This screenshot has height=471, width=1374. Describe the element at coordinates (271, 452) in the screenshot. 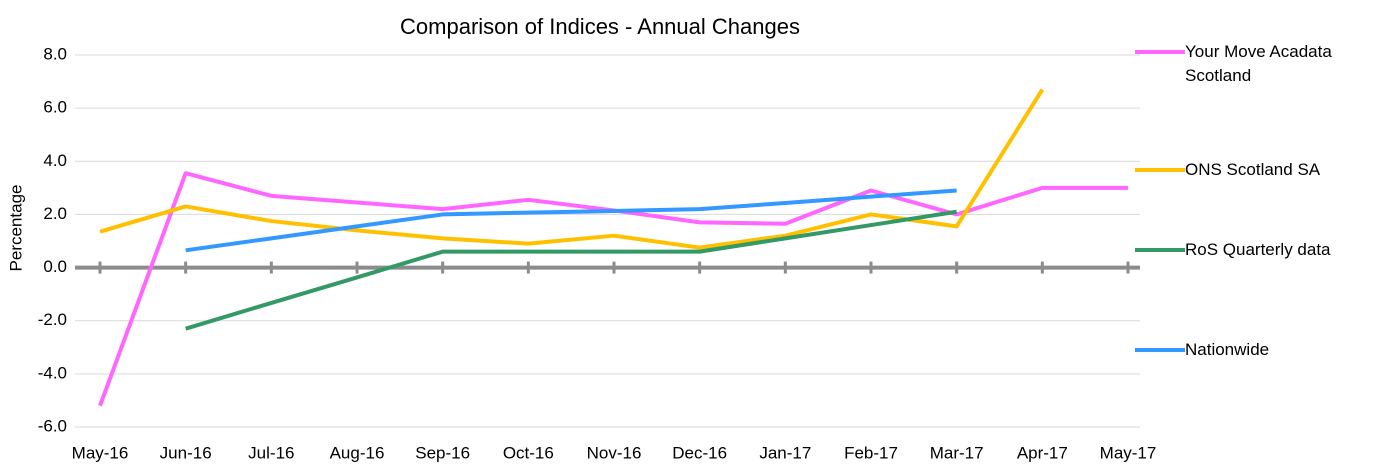

I see `x-tick-label: Jul-16` at that location.